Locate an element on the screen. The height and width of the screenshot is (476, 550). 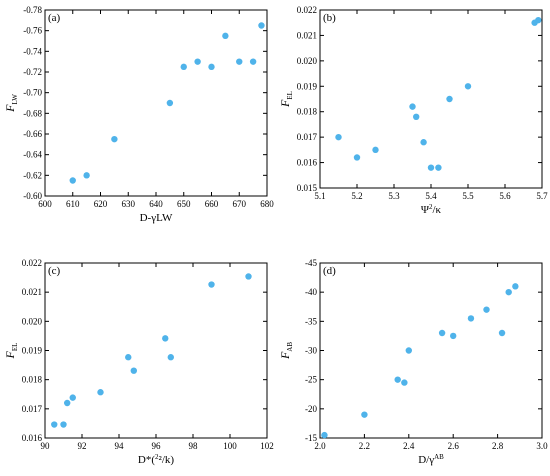
x-tick-label: 98 is located at coordinates (194, 446).